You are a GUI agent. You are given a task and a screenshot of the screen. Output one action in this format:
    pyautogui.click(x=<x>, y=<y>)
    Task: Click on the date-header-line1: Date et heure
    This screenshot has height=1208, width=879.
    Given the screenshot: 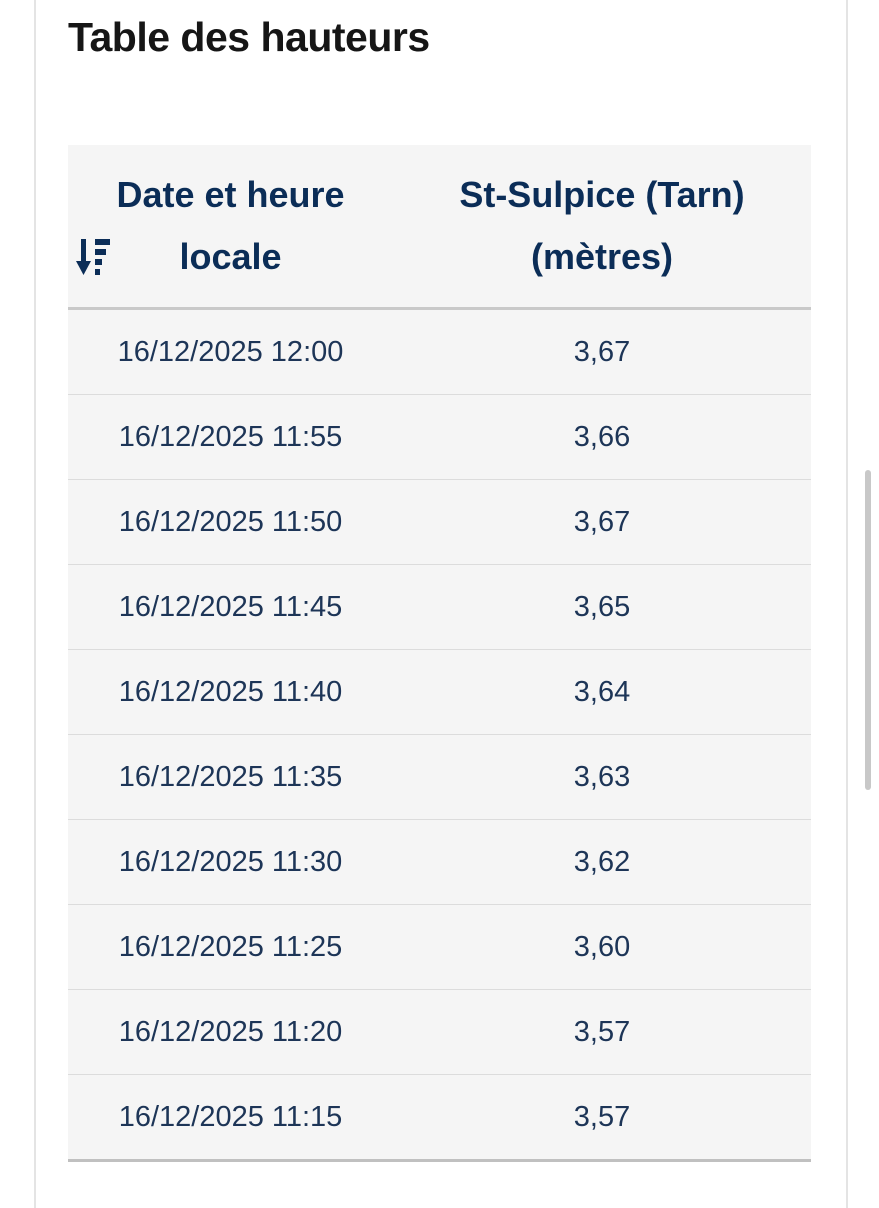 What is the action you would take?
    pyautogui.click(x=230, y=194)
    